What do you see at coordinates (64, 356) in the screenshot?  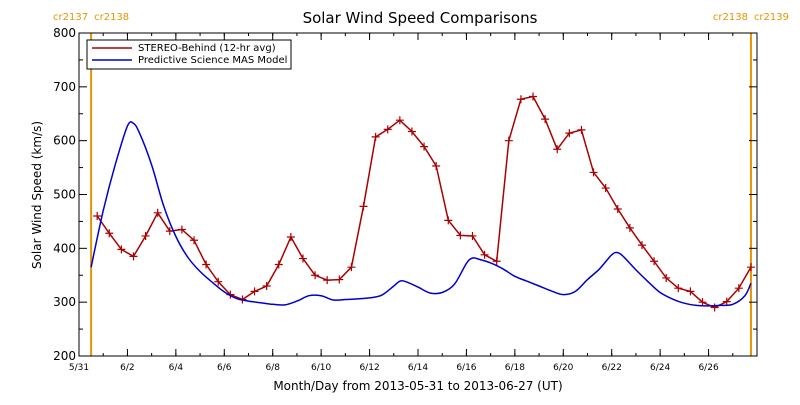 I see `y-tick-label-0: 200` at bounding box center [64, 356].